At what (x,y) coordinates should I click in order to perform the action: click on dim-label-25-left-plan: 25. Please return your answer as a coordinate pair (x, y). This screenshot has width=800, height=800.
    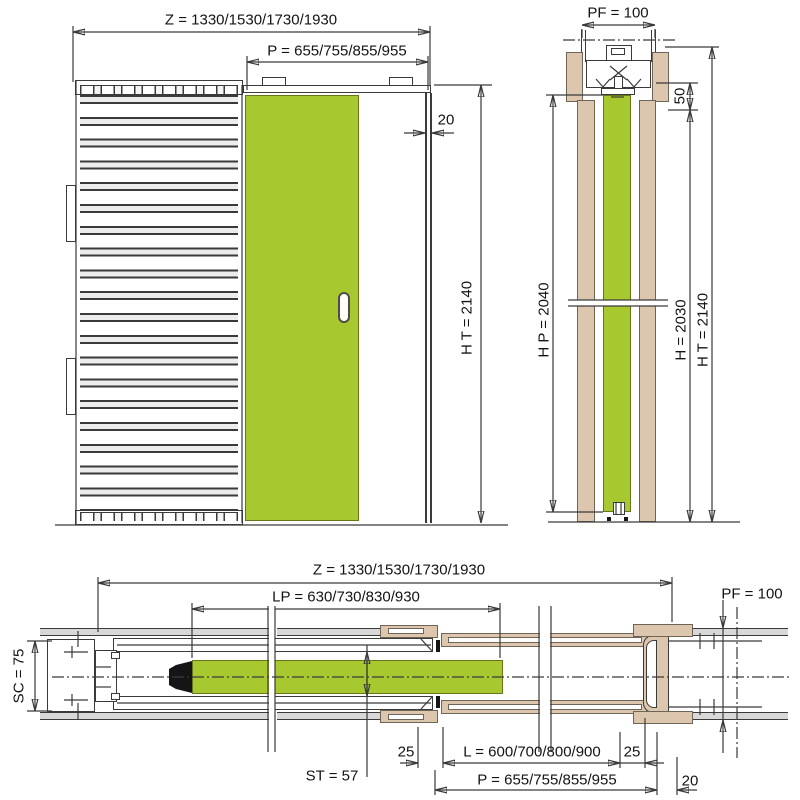
    Looking at the image, I should click on (406, 752).